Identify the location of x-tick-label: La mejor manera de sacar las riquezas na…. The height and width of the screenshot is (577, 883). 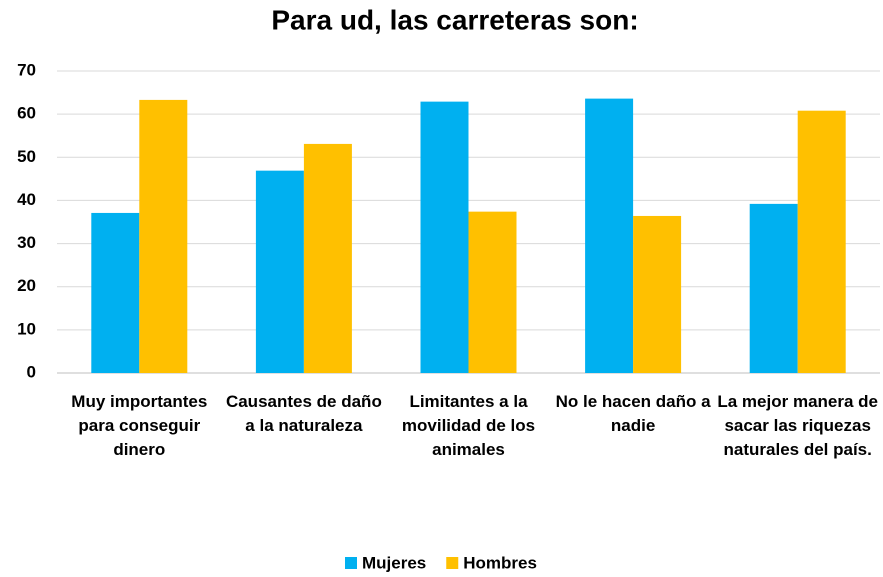
(797, 425).